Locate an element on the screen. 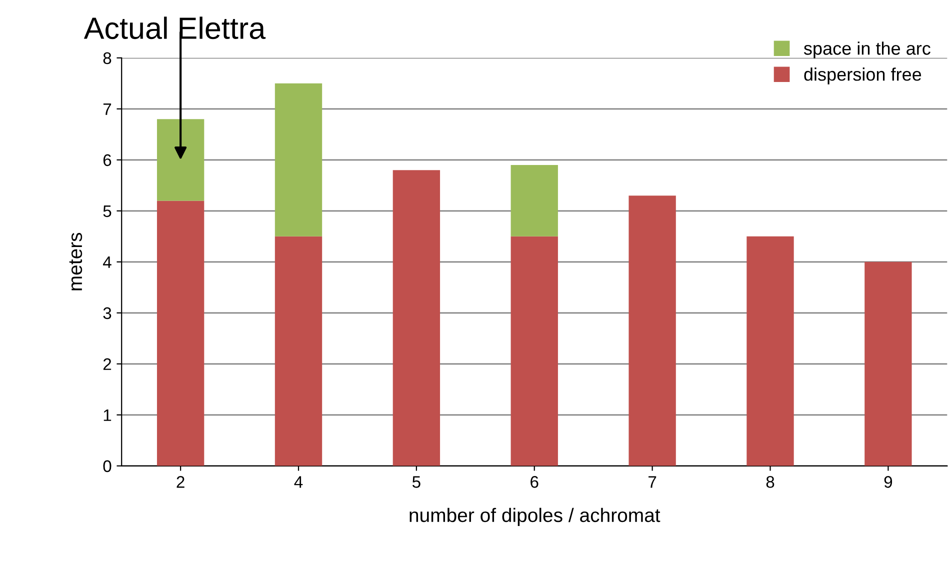 Image resolution: width=950 pixels, height=562 pixels. x-tick-label: 2 is located at coordinates (180, 482).